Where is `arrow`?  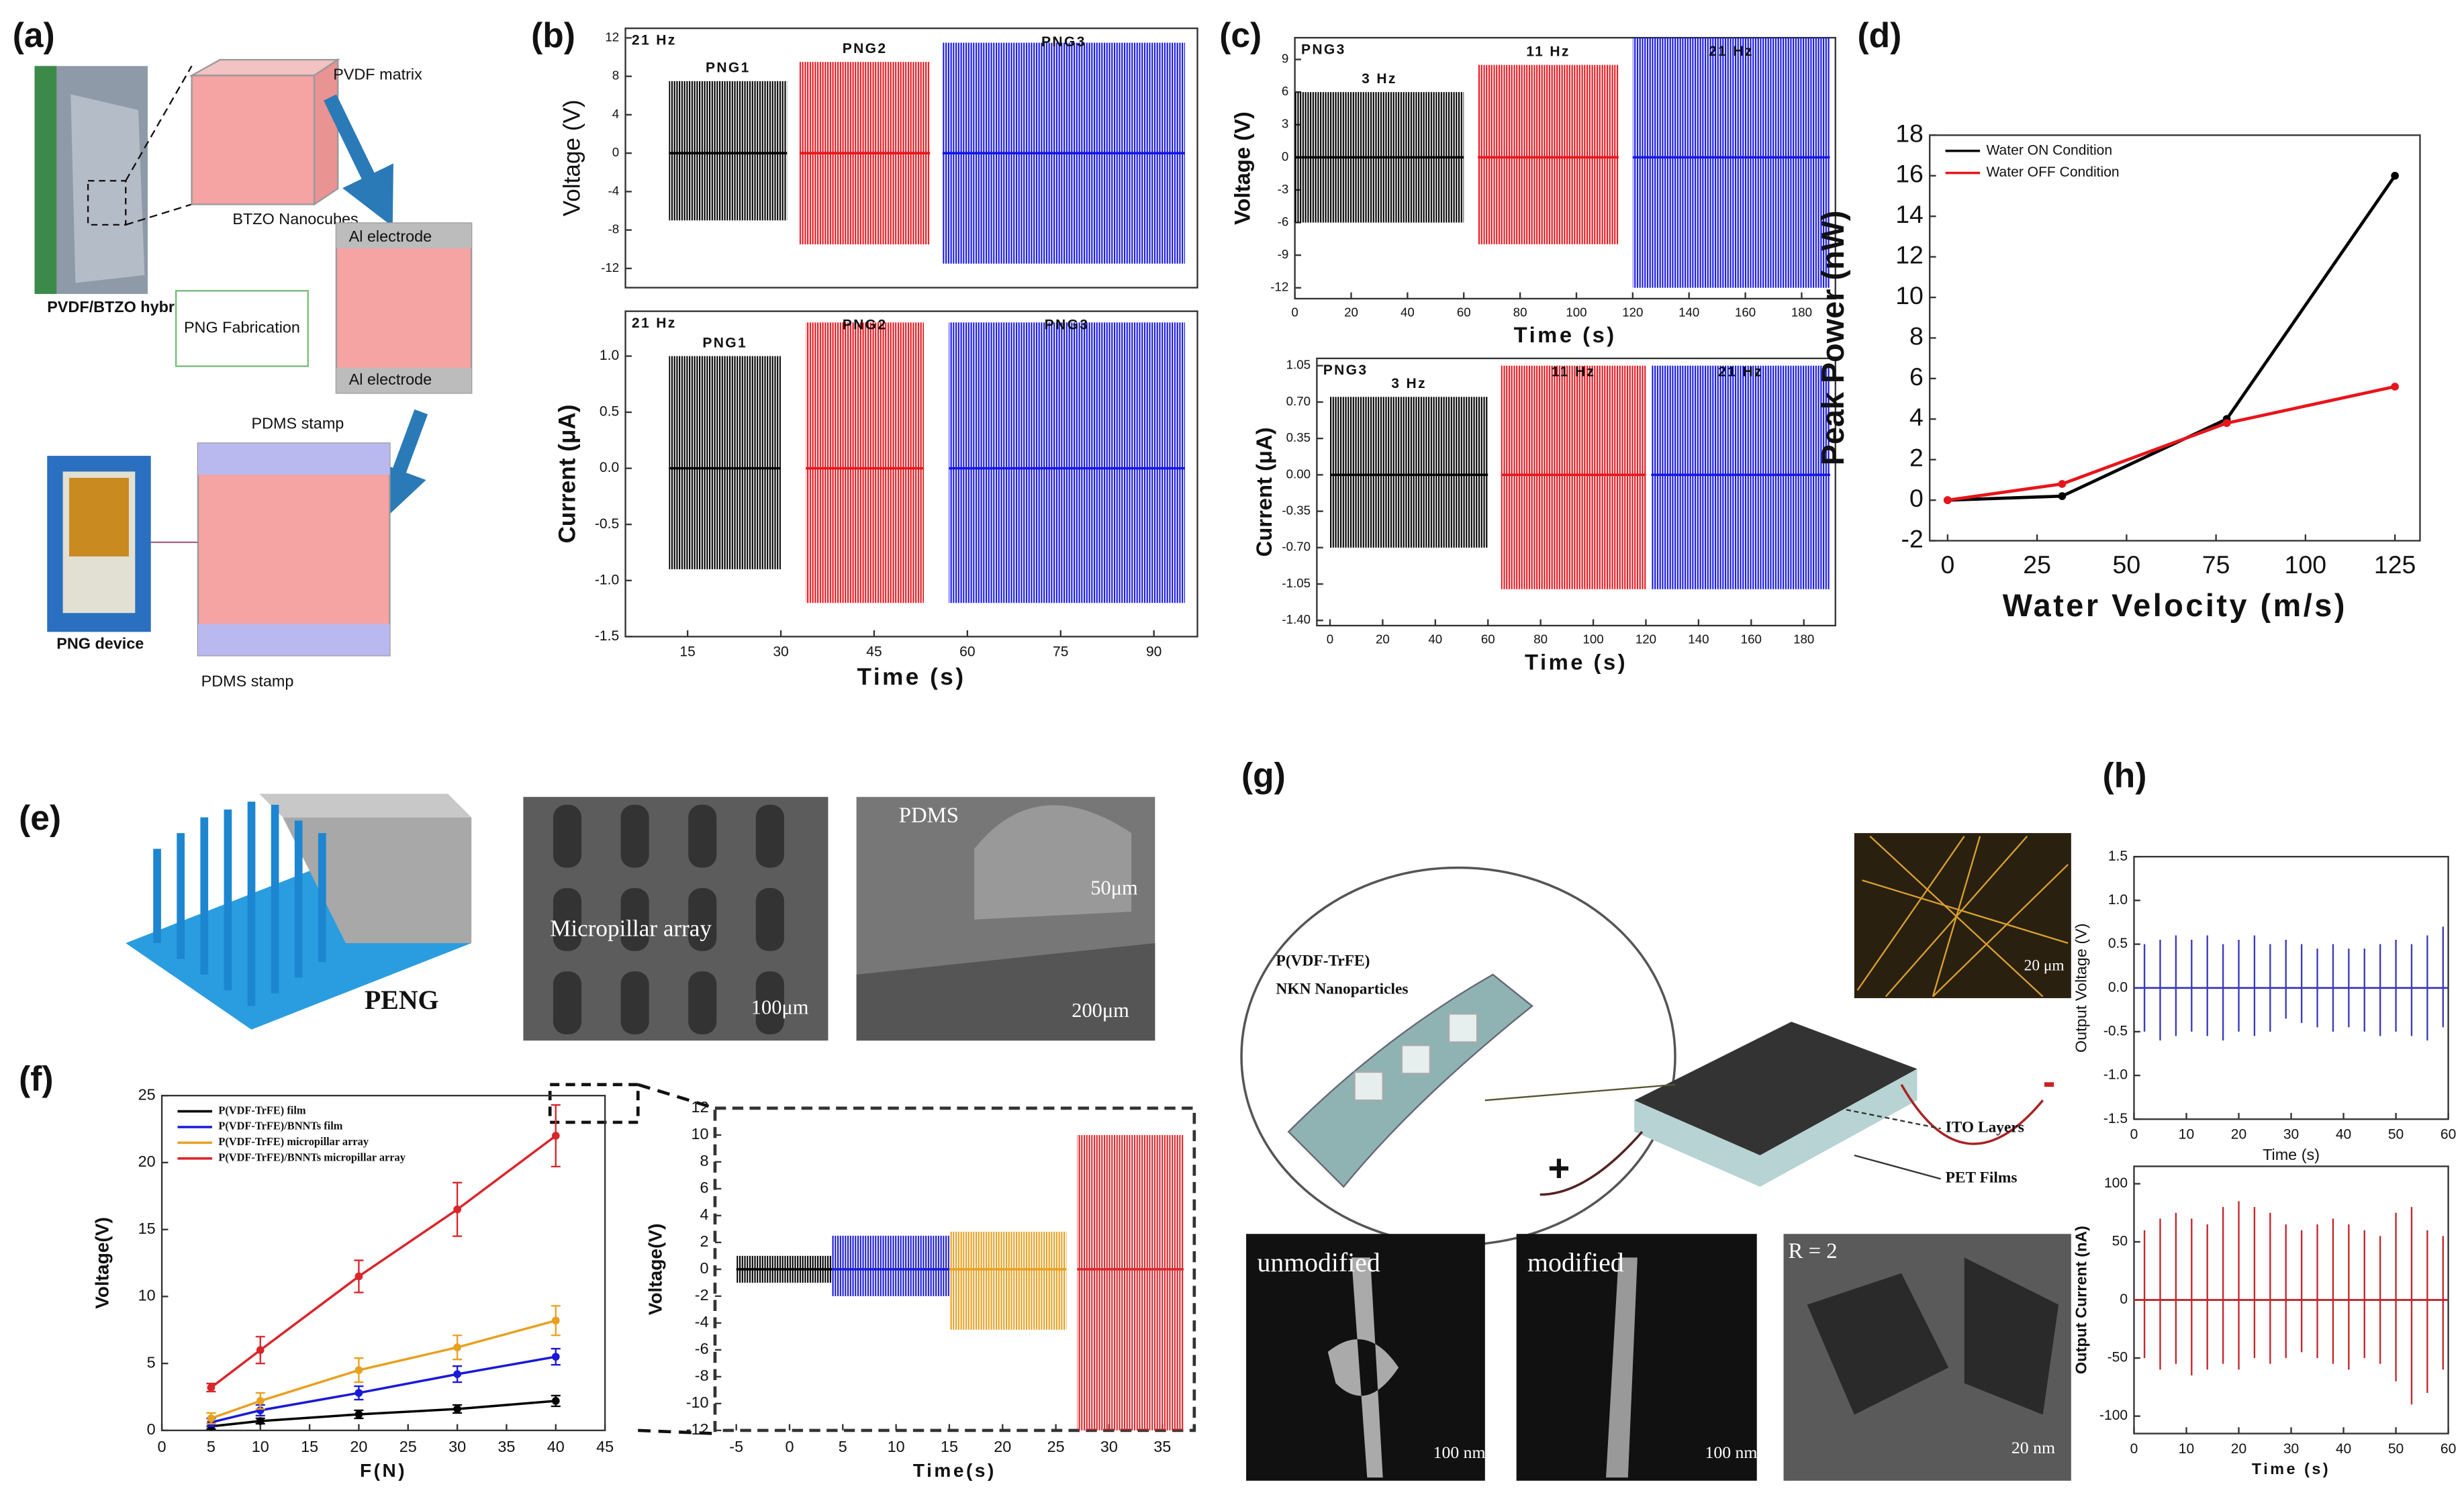 arrow is located at coordinates (359, 160).